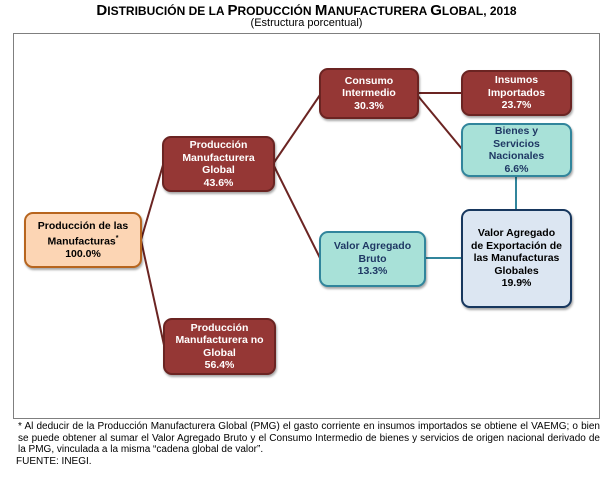 The width and height of the screenshot is (613, 480). Describe the element at coordinates (83, 240) in the screenshot. I see `node-produccion-manufacturas: Producción de las Manufacturas* 100.0%` at that location.